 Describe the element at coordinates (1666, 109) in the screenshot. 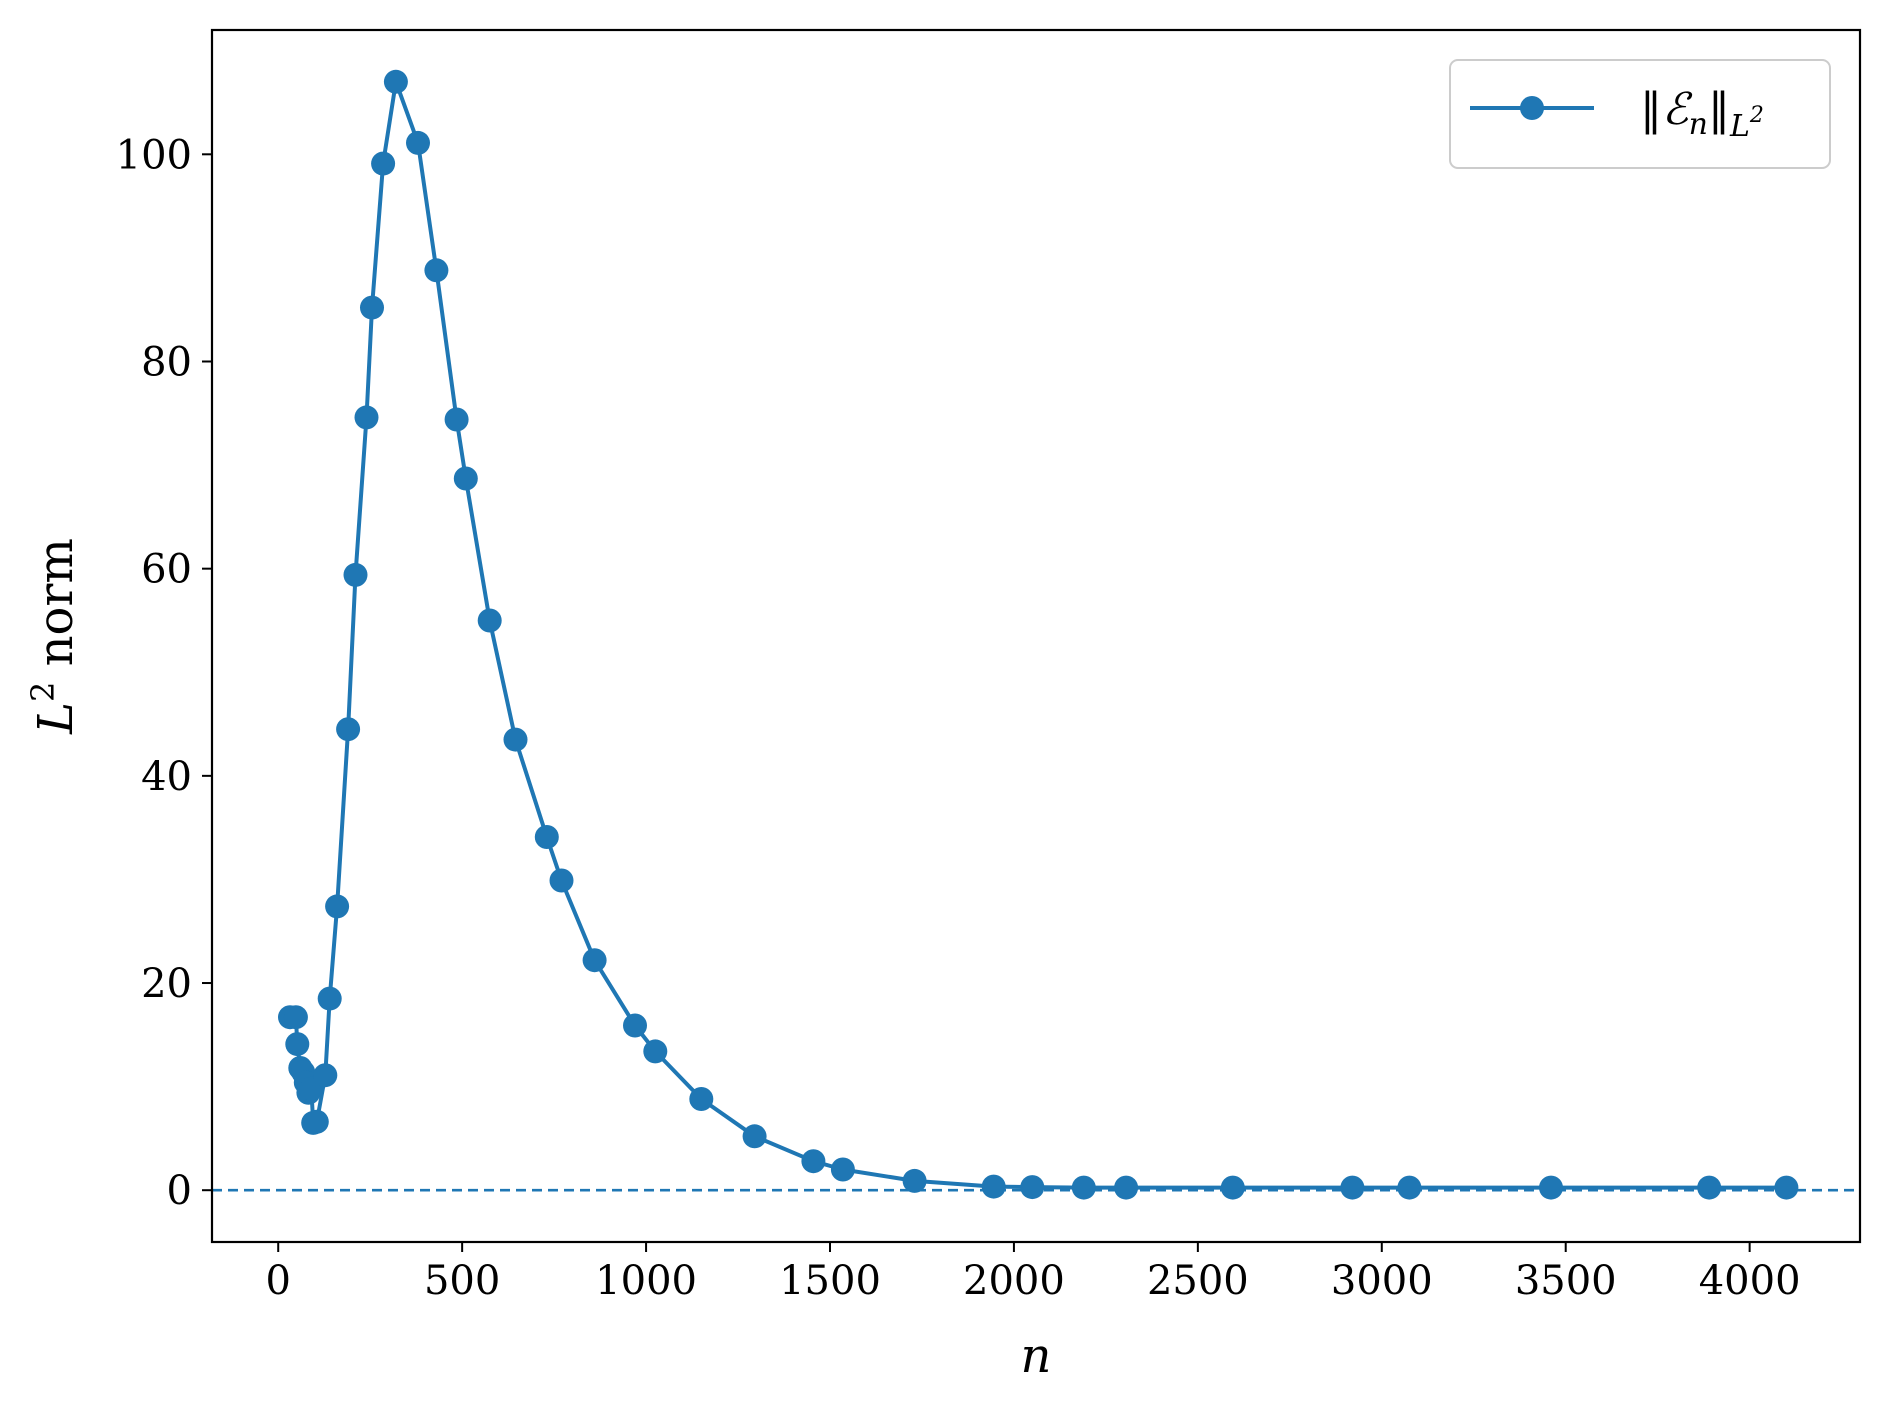

I see `legend-label-norm: ‖ℰ` at that location.